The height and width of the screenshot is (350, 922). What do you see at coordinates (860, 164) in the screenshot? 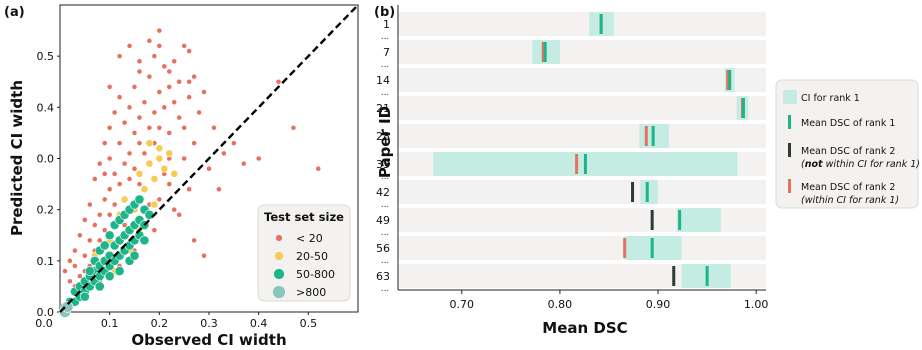
I see `legend-text: (not within CI for rank 1)` at bounding box center [860, 164].